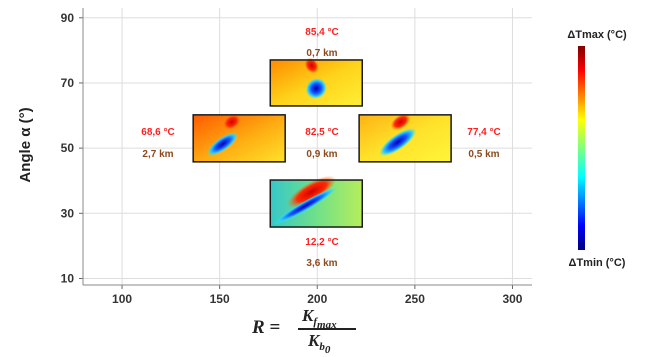 The image size is (646, 357). Describe the element at coordinates (597, 263) in the screenshot. I see `colorbar-min-label: ΔTmin (°C)` at that location.